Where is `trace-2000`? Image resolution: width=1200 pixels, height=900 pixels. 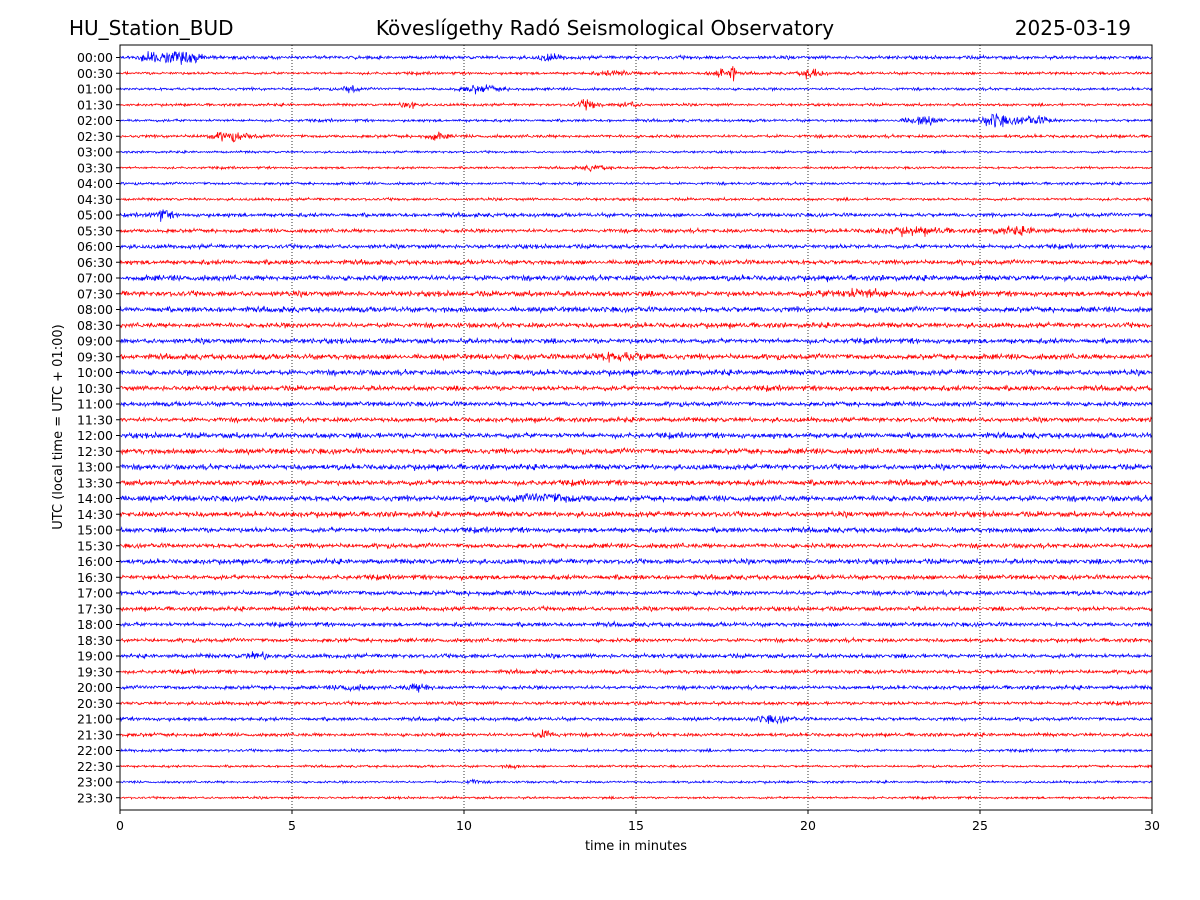
trace-2000 is located at coordinates (636, 687).